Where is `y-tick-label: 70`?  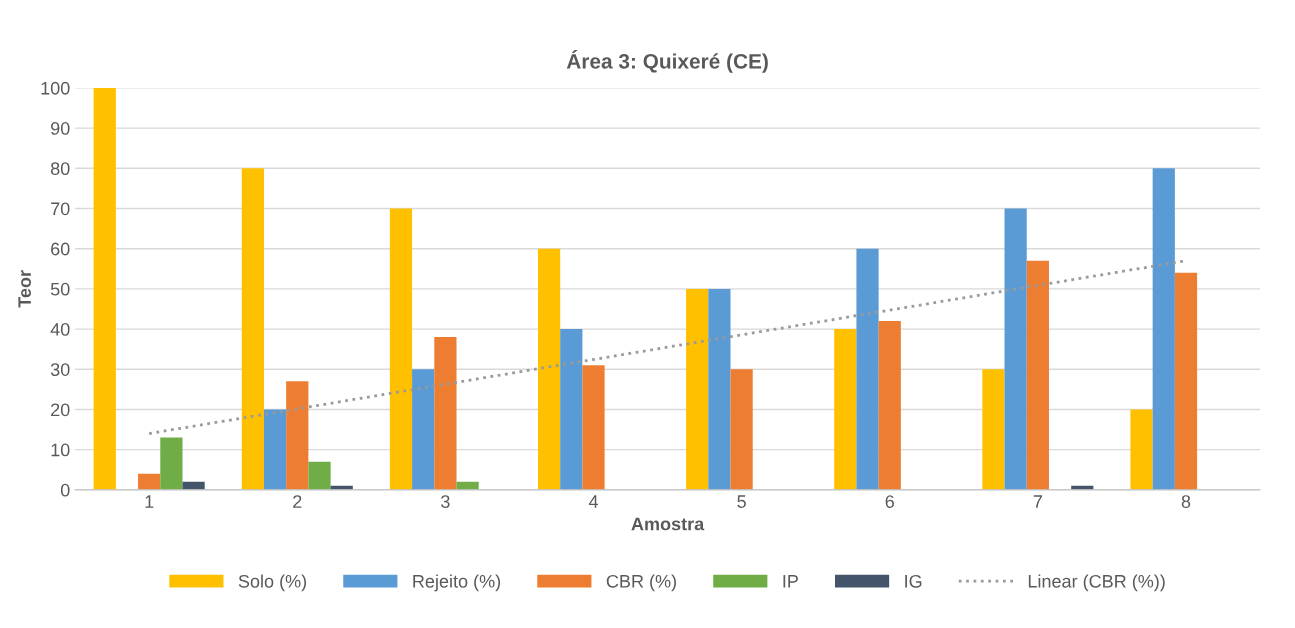 y-tick-label: 70 is located at coordinates (60, 209).